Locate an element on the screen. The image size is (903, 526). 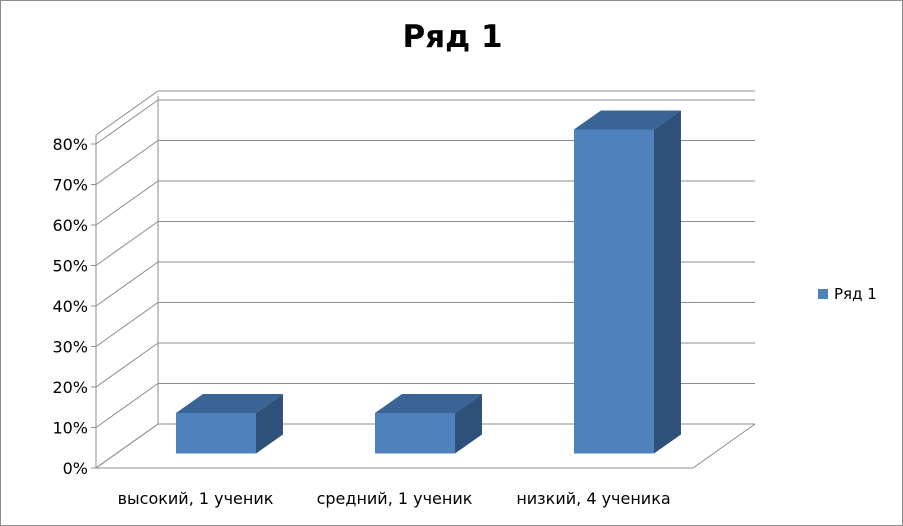
y-tick-label: 60% is located at coordinates (70, 225).